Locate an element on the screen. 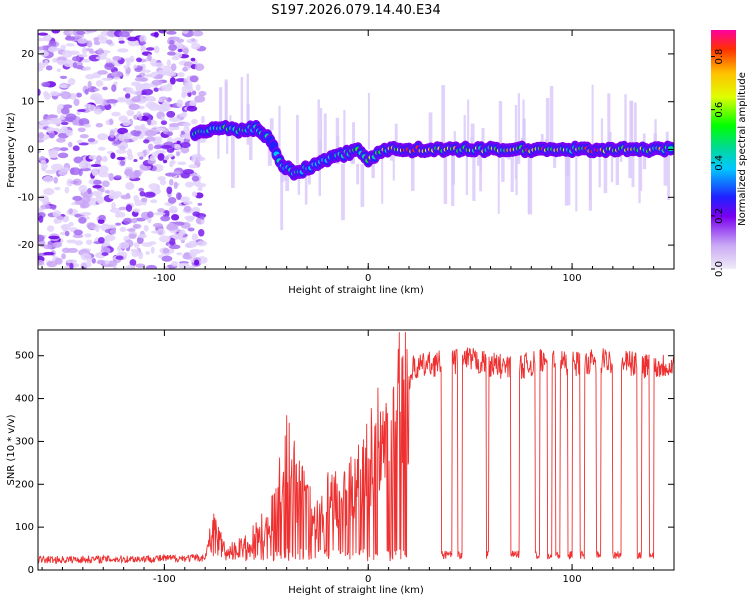  spectrogram-y-label: Frequency (Hz) is located at coordinates (11, 150).